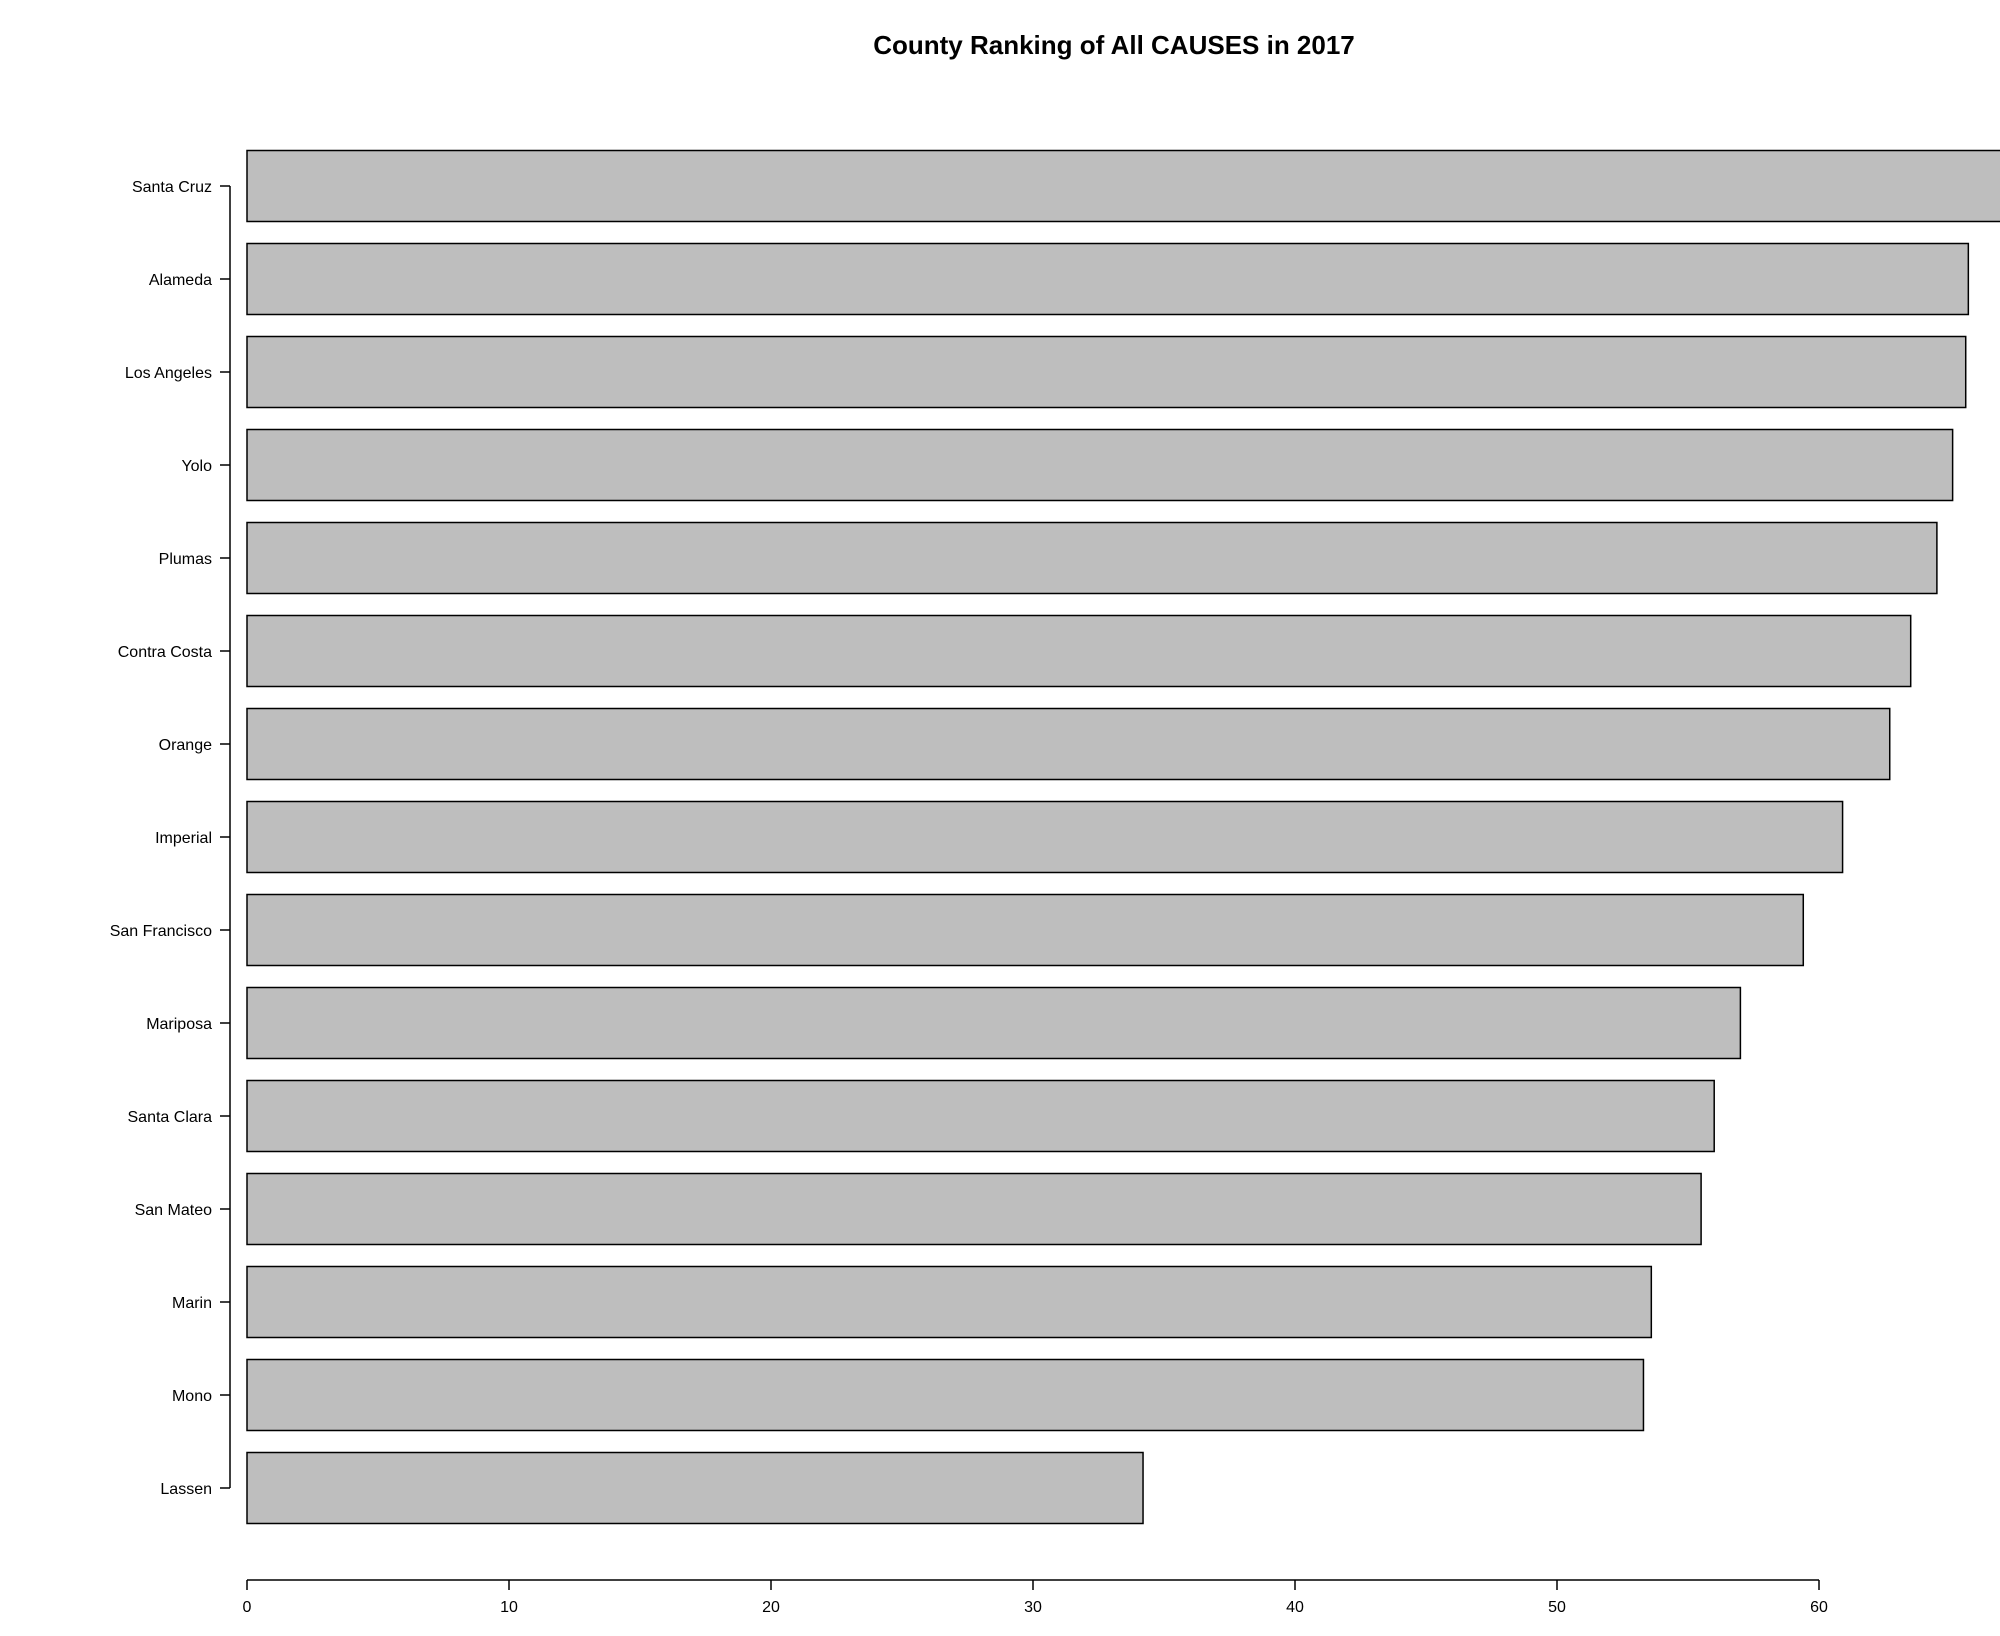  Describe the element at coordinates (192, 1303) in the screenshot. I see `y-tick-label: Marin` at that location.